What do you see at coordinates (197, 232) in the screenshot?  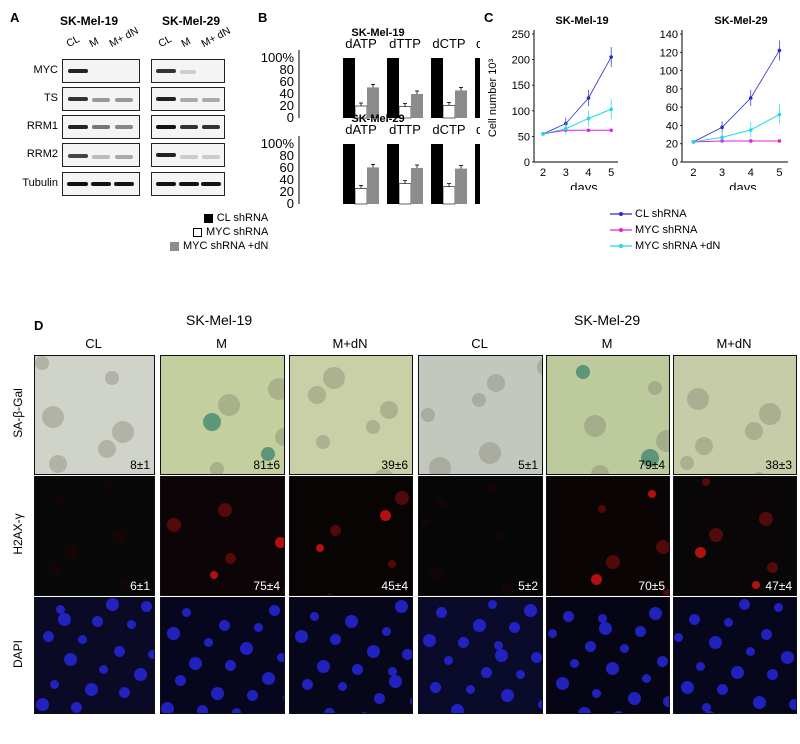 I see `legend-swatch-myc` at bounding box center [197, 232].